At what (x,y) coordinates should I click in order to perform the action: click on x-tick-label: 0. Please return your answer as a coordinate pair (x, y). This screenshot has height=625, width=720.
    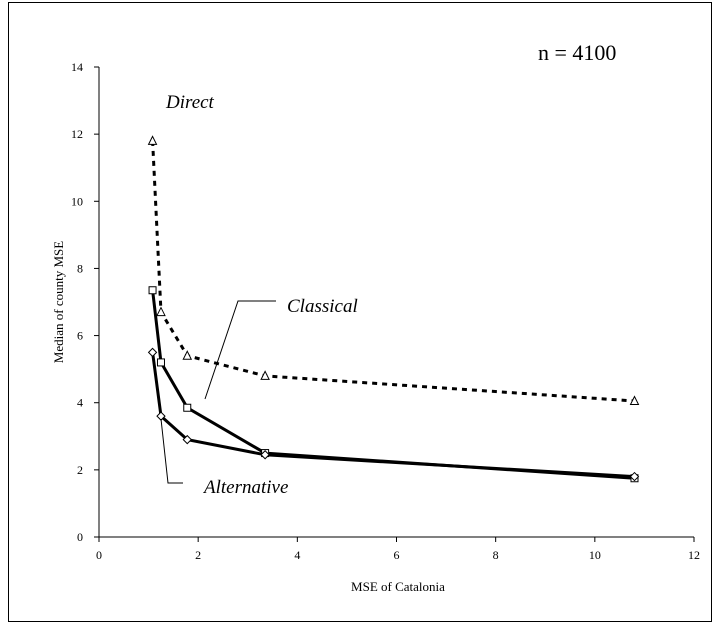
    Looking at the image, I should click on (99, 555).